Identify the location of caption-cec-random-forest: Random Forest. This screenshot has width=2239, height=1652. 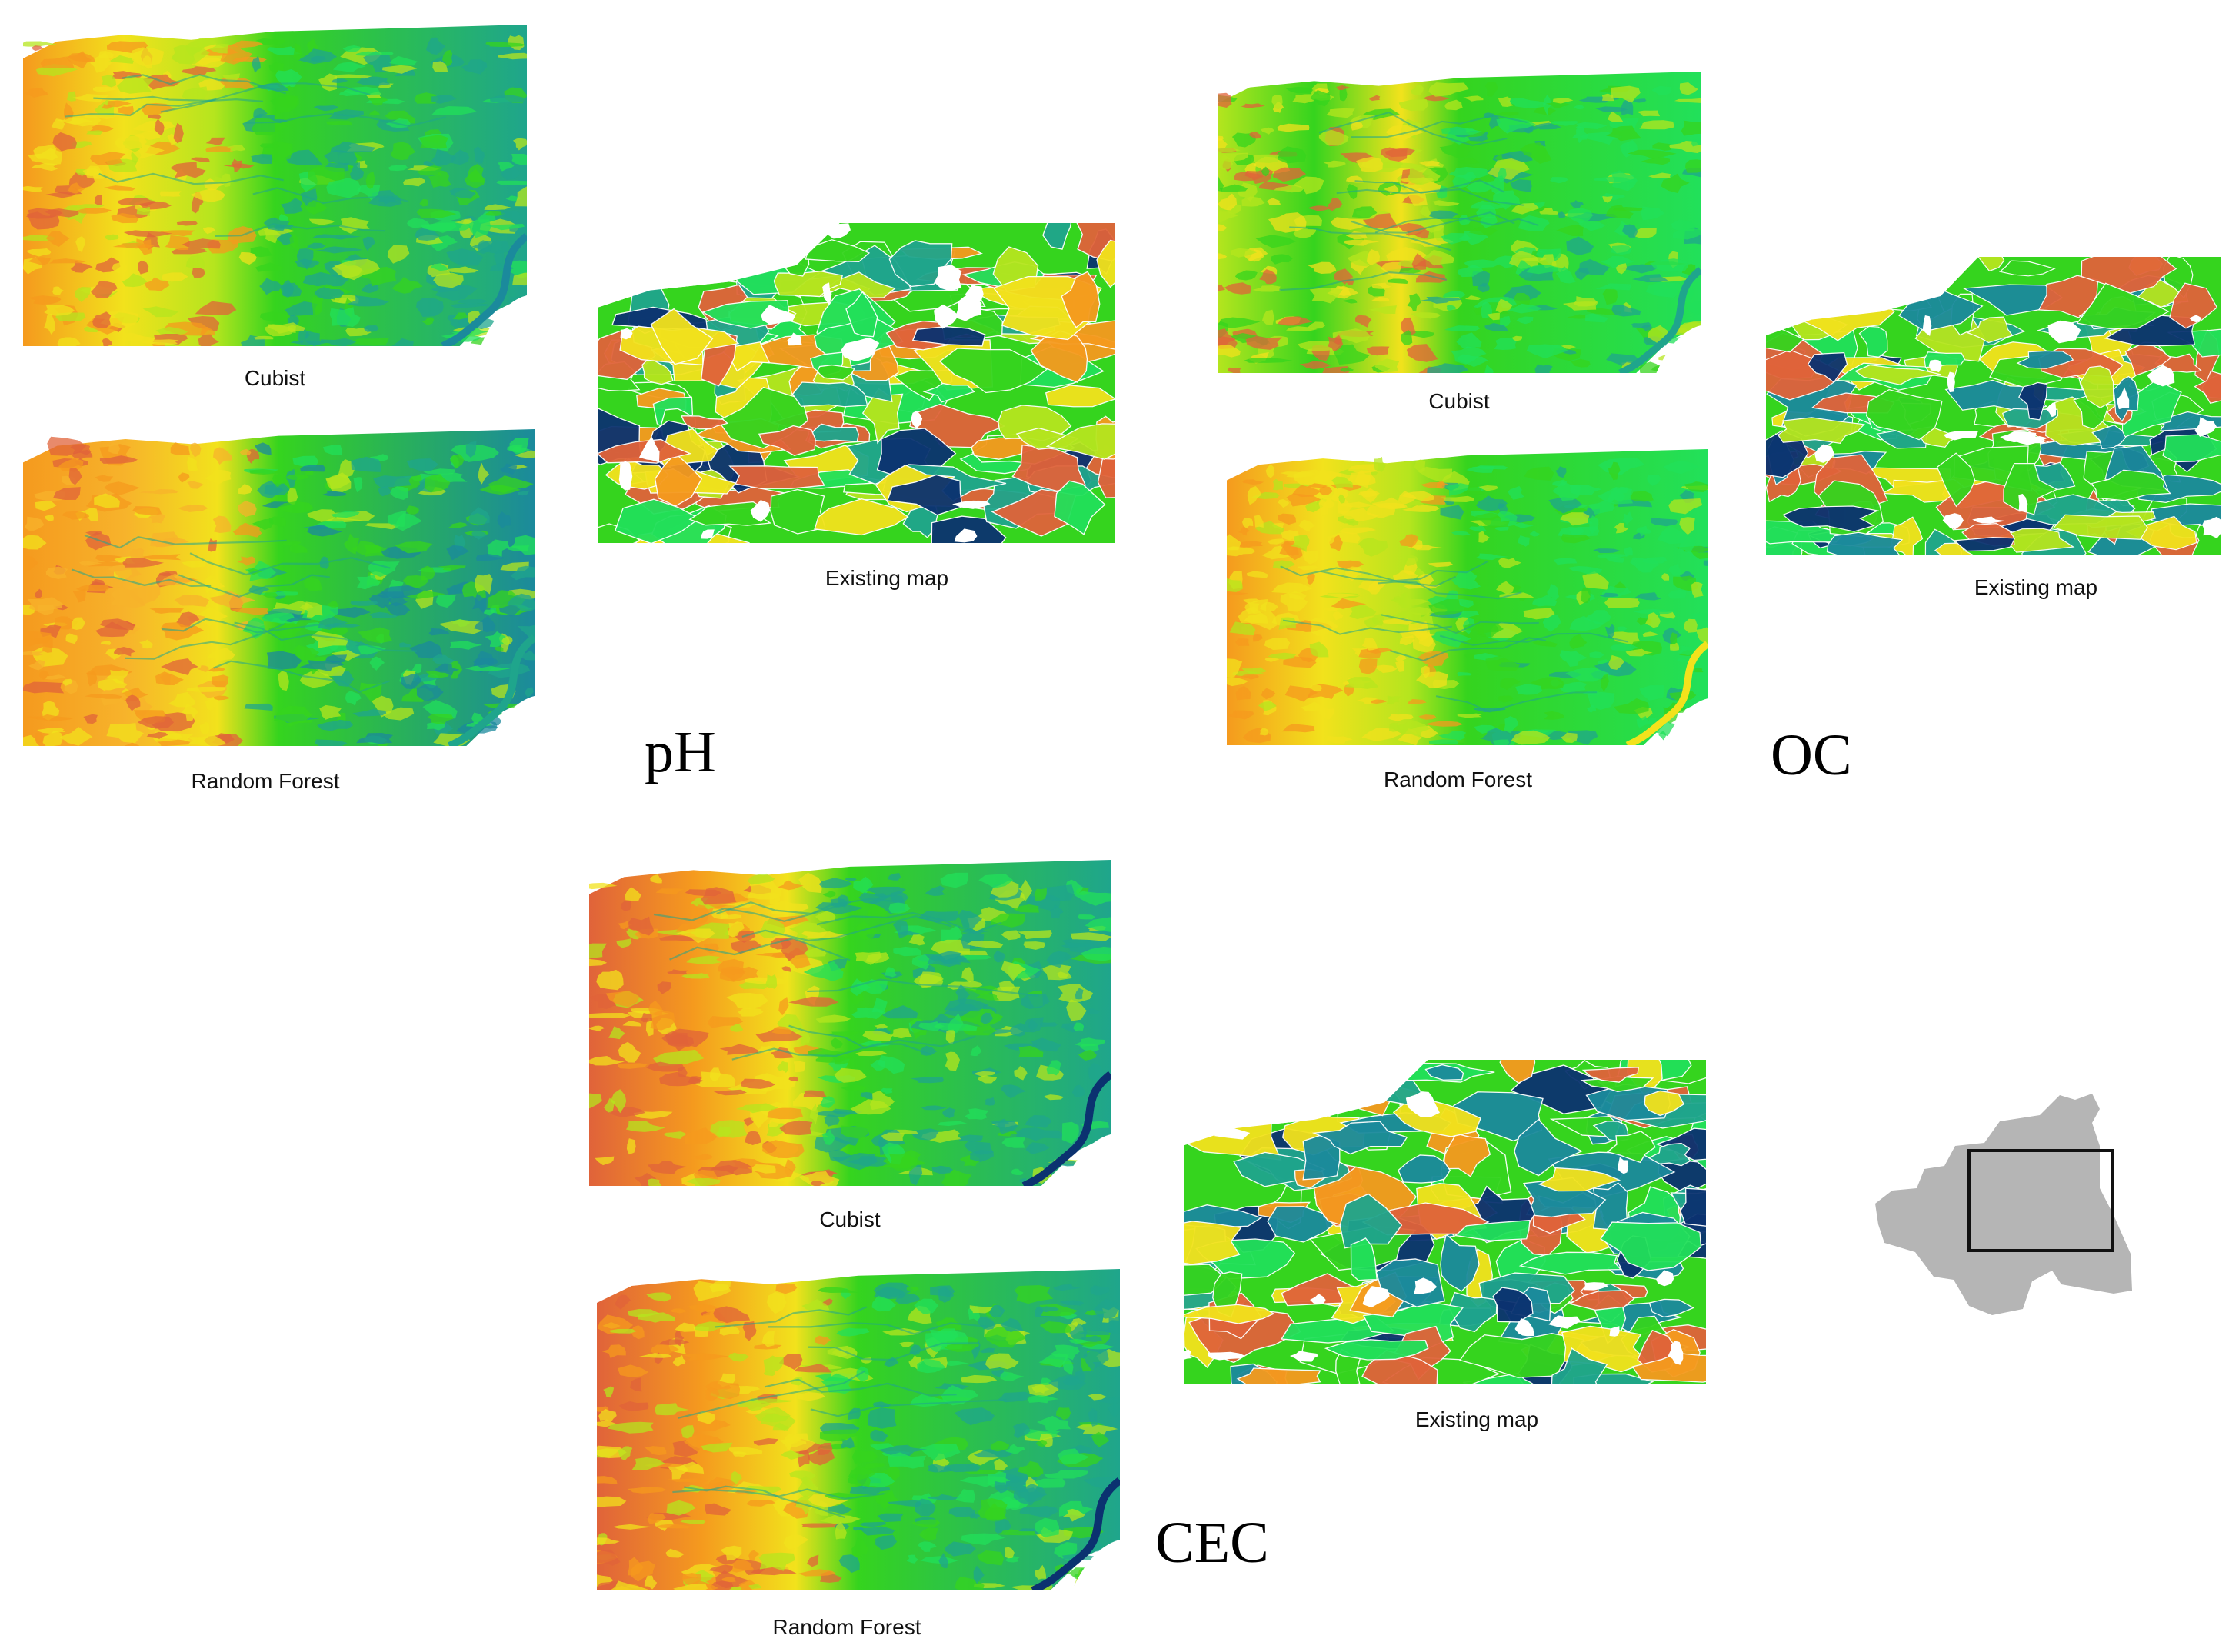
(846, 1627).